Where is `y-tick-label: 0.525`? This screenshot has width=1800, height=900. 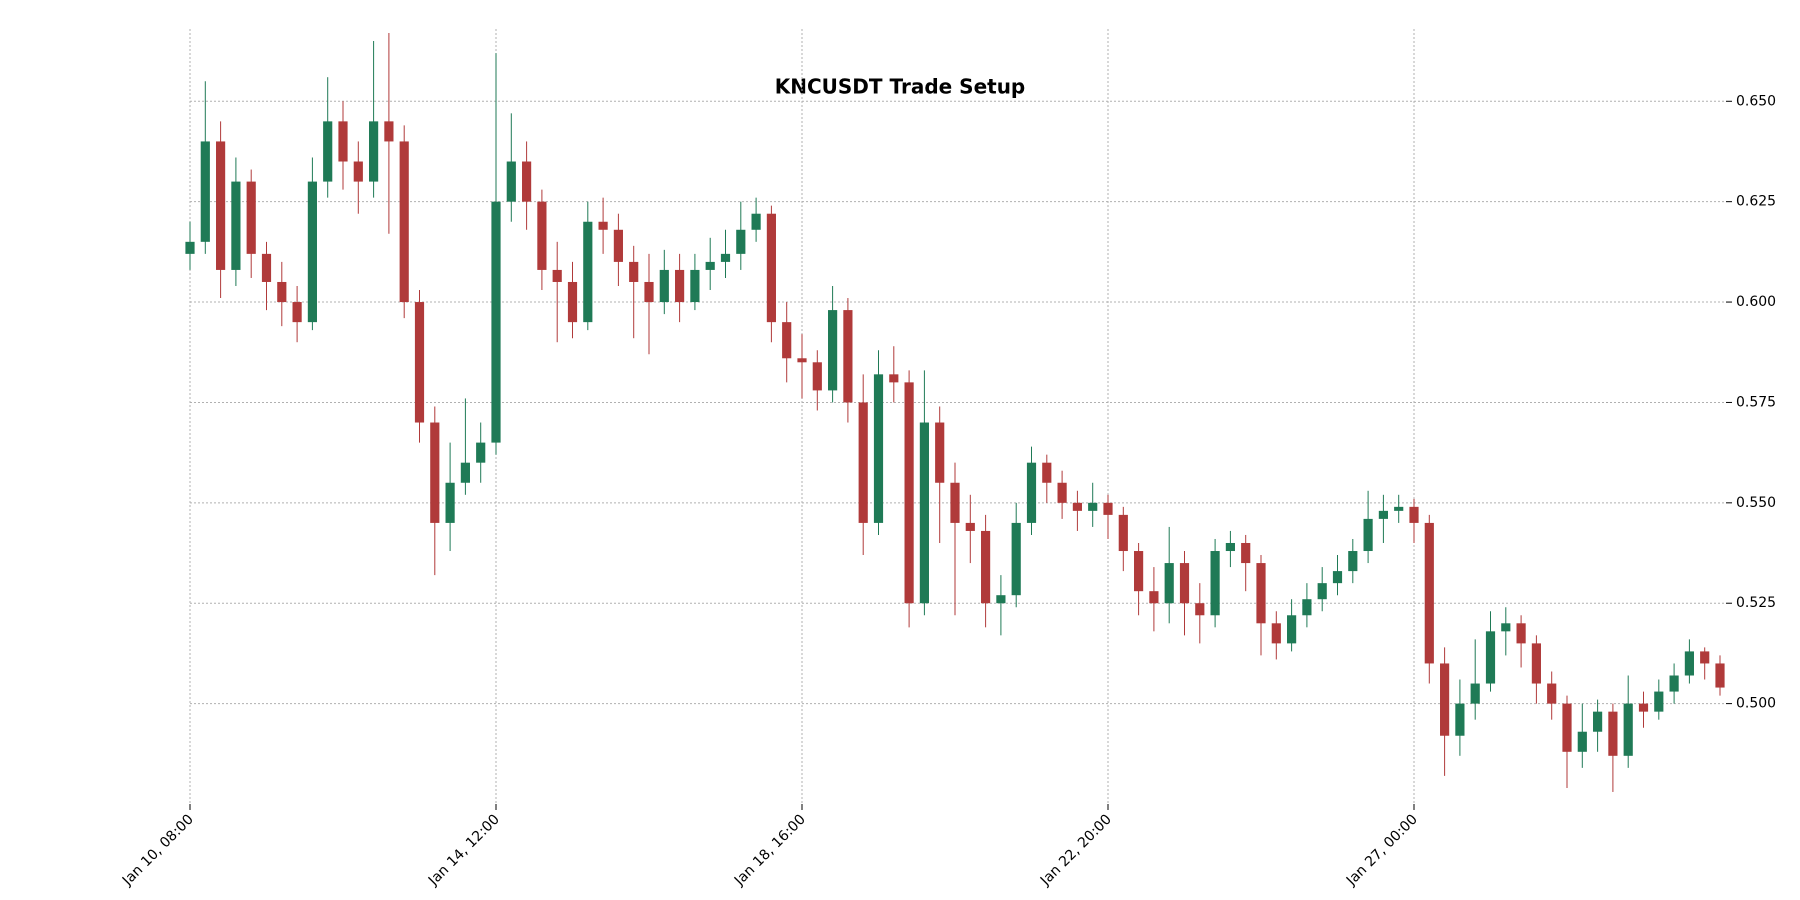 y-tick-label: 0.525 is located at coordinates (1756, 603).